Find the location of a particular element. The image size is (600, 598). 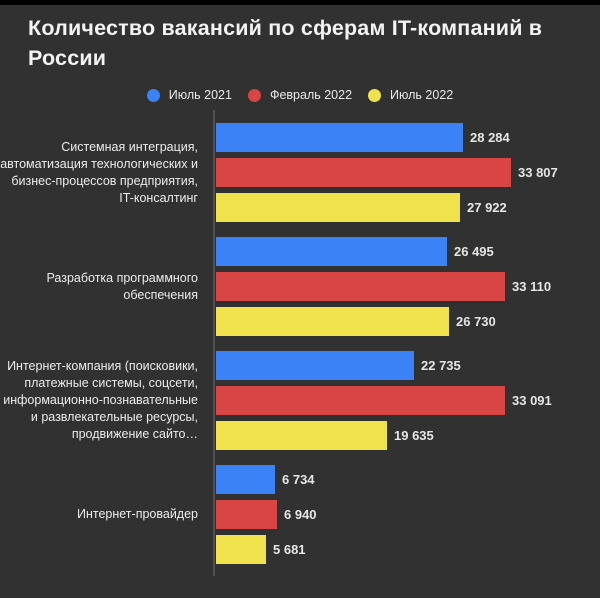

legend-label: Февраль 2022 is located at coordinates (311, 95).